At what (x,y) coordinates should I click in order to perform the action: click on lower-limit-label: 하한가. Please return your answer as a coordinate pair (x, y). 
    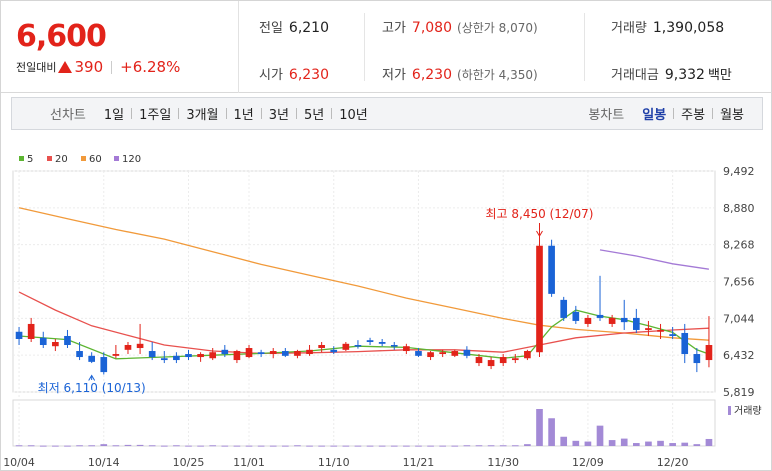
    Looking at the image, I should click on (478, 75).